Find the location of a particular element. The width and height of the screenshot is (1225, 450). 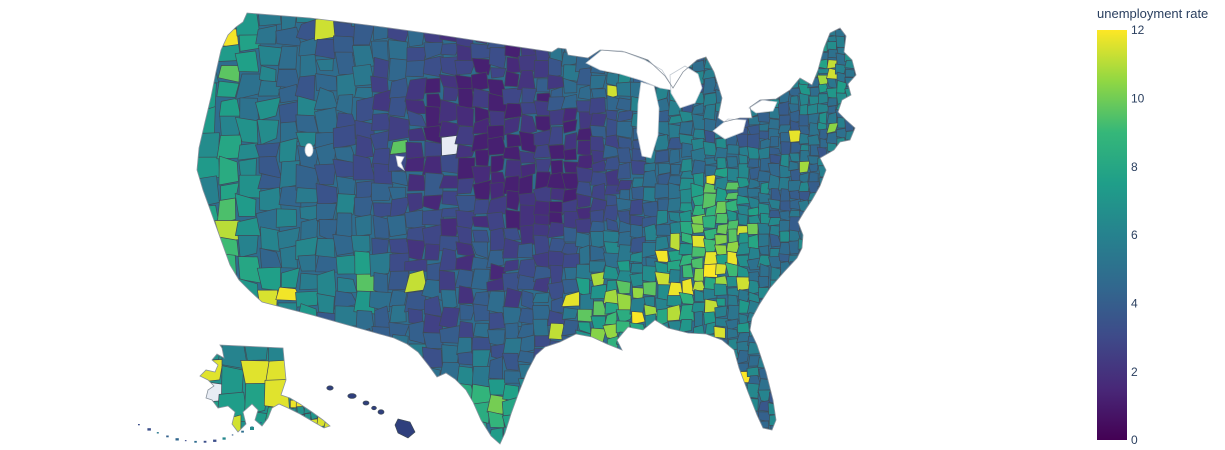

colorbar-ticks: 0 2 4 6 8 10 12 is located at coordinates (1138, 235).